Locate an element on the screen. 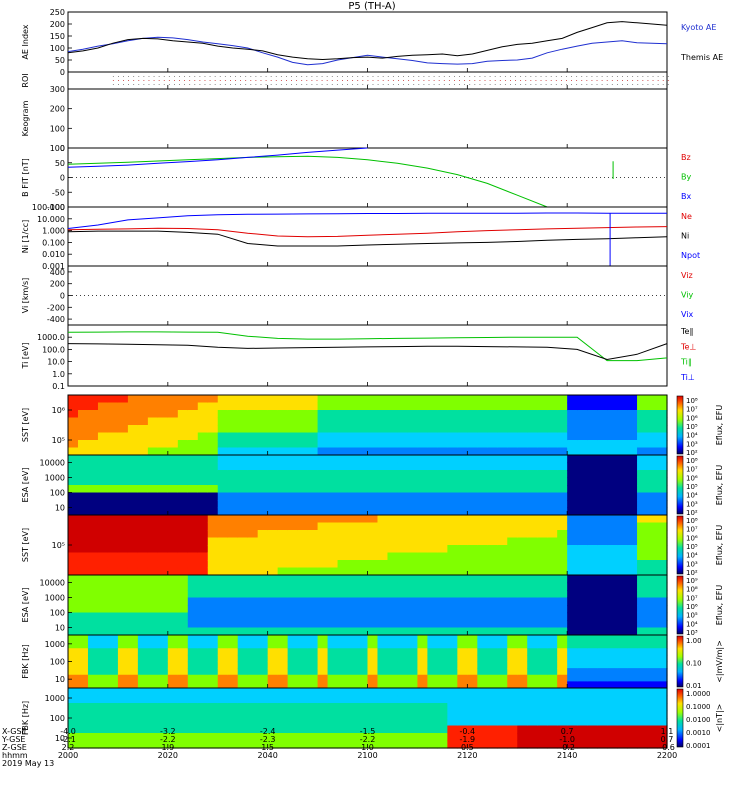  axis-value-x: 0.7 is located at coordinates (567, 731).